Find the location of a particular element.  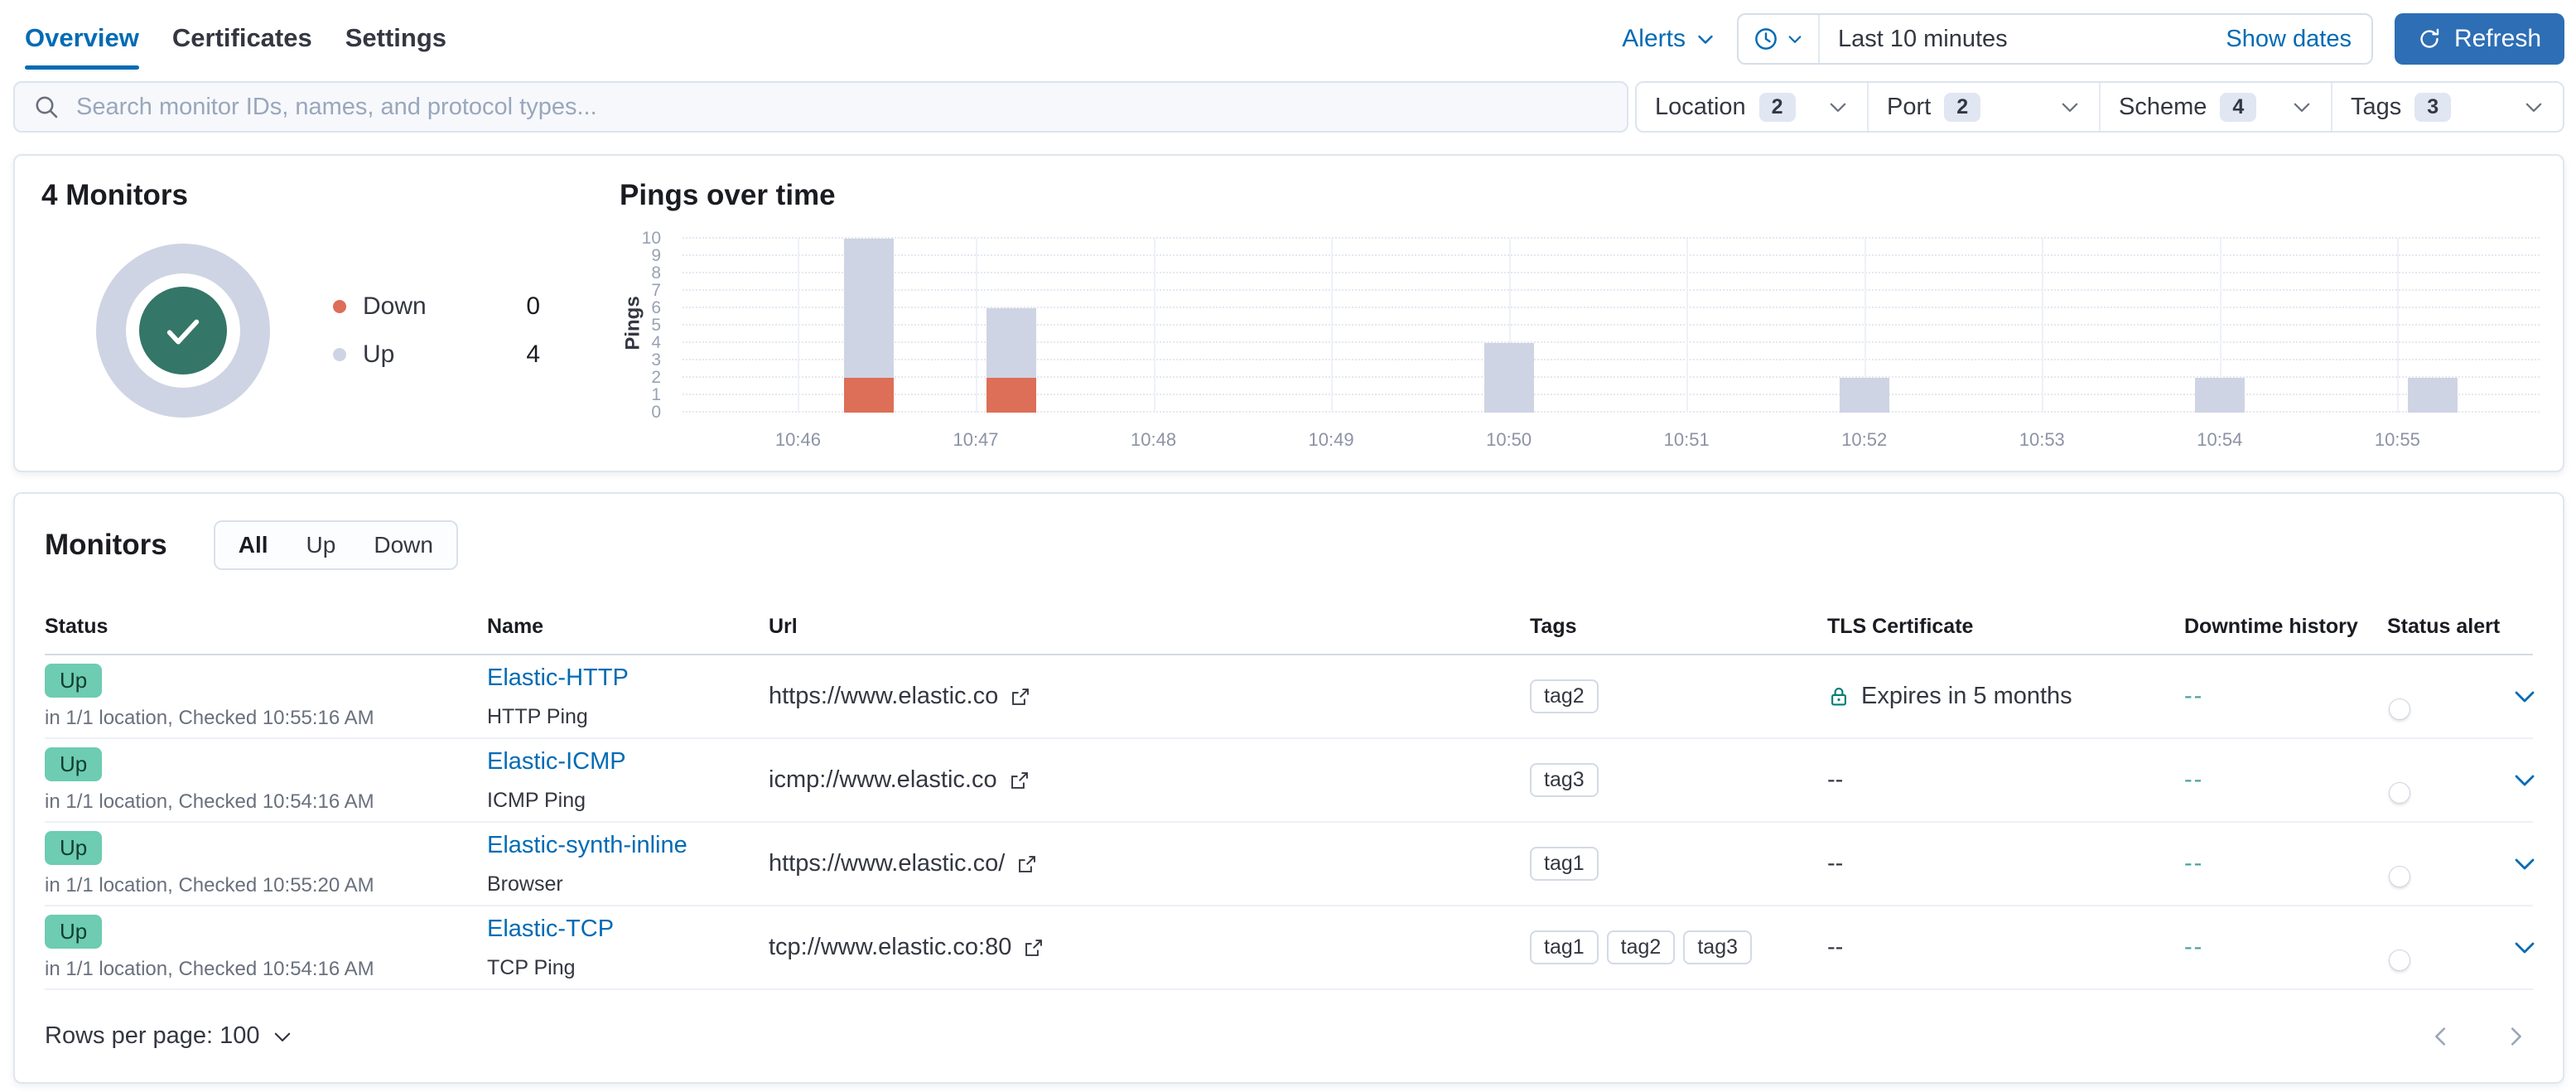

y-axis-tick-label: 9 is located at coordinates (656, 255).